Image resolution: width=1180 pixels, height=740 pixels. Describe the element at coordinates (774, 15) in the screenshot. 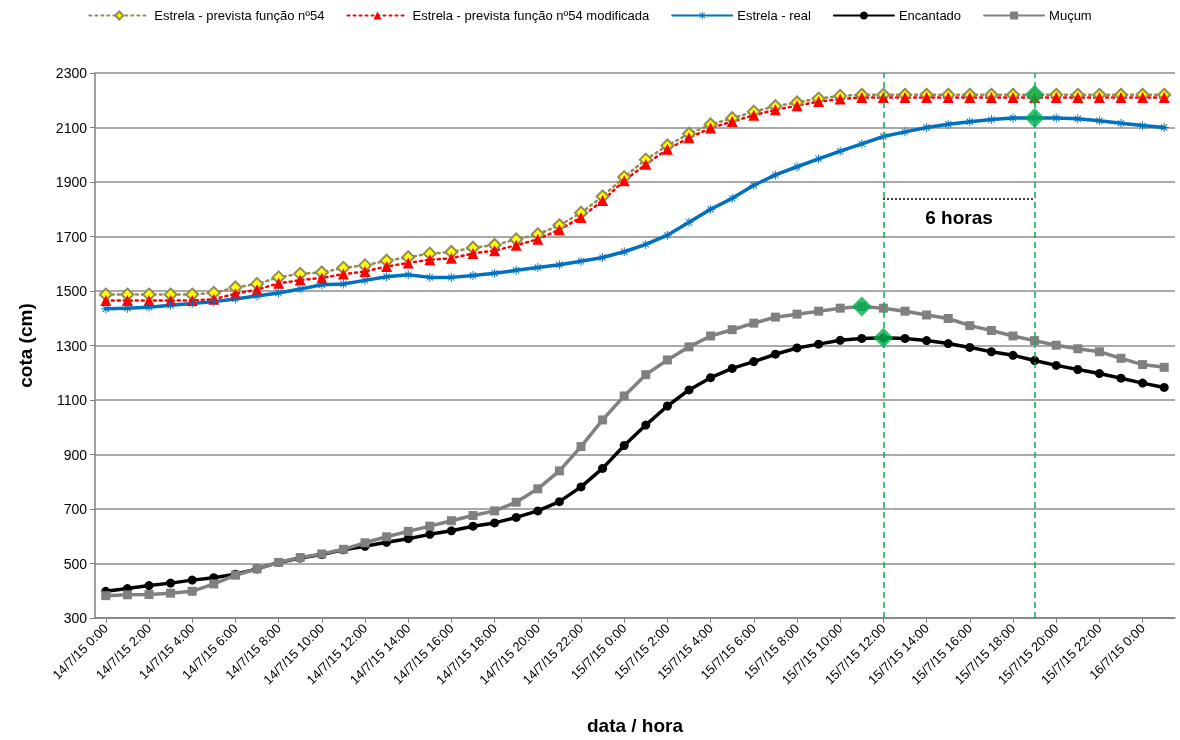

I see `legend-label: Estrela - real` at that location.